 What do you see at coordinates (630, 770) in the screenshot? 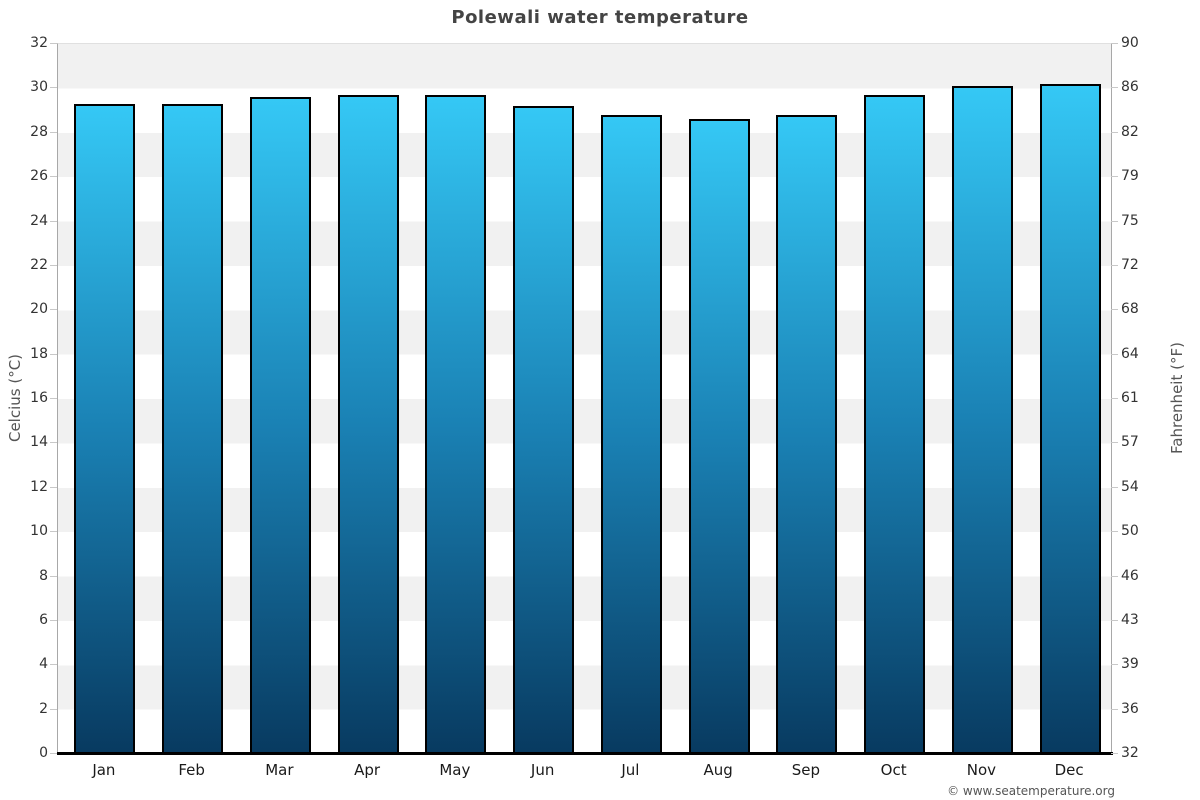
I see `x-label-jul: Jul` at bounding box center [630, 770].